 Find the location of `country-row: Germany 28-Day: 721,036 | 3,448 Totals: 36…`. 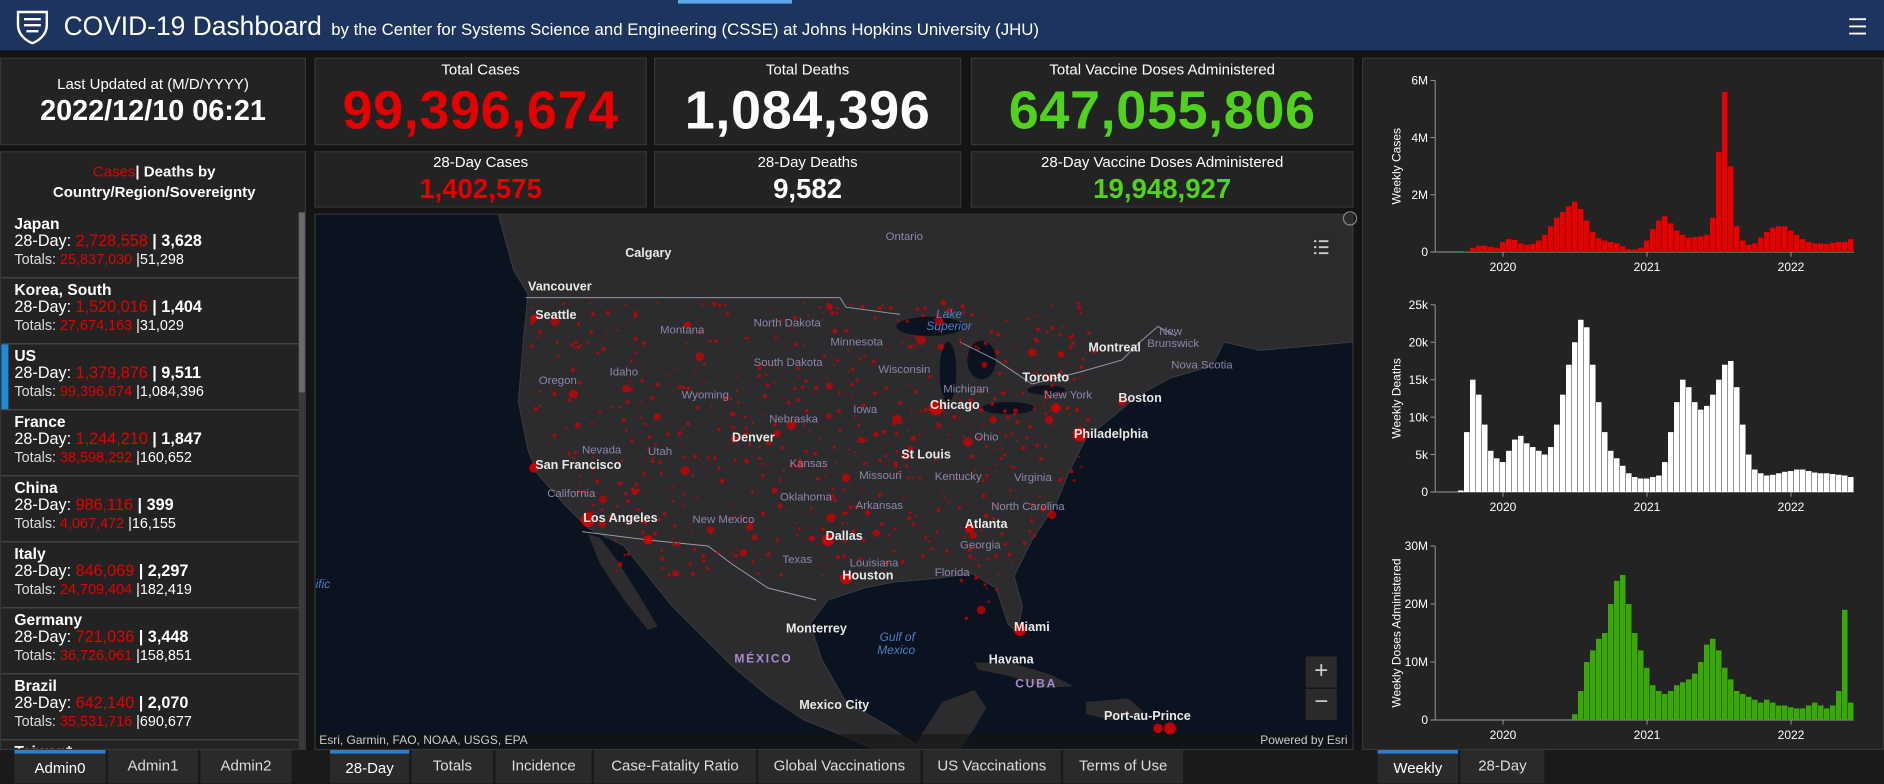

country-row: Germany 28-Day: 721,036 | 3,448 Totals: 36… is located at coordinates (150, 641).